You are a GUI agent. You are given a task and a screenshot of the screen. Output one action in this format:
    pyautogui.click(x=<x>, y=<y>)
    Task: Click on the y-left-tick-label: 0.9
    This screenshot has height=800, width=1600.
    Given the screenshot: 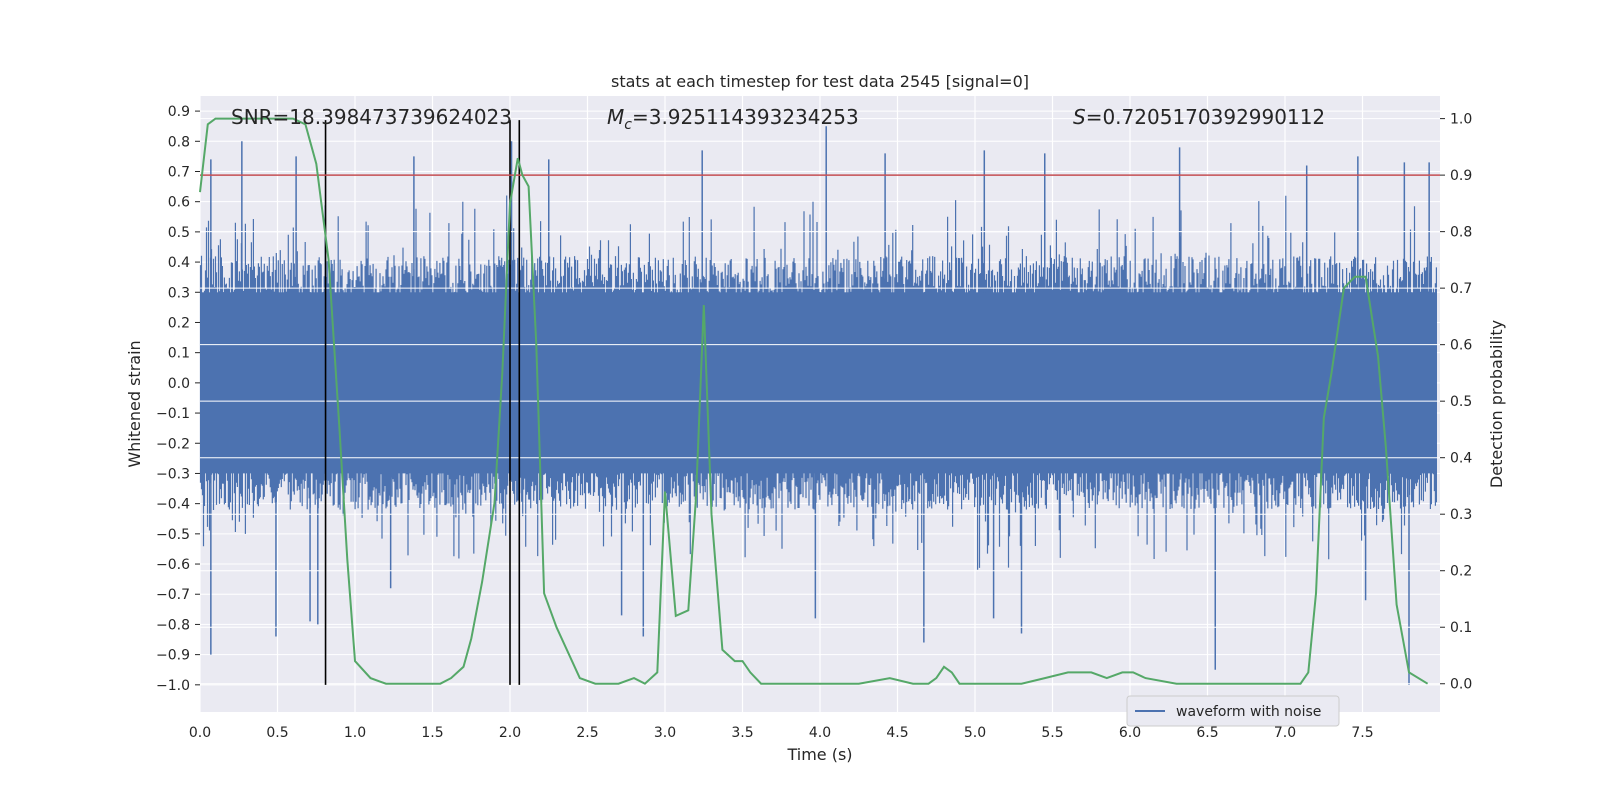 What is the action you would take?
    pyautogui.click(x=179, y=112)
    